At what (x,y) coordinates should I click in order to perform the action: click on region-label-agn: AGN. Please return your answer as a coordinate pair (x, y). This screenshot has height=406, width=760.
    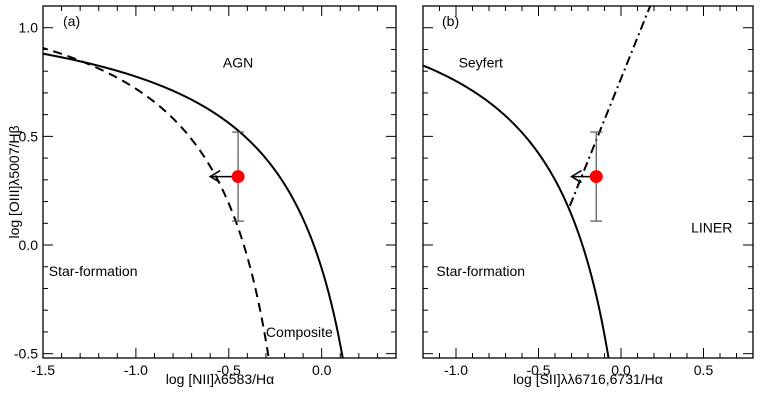
    Looking at the image, I should click on (238, 62).